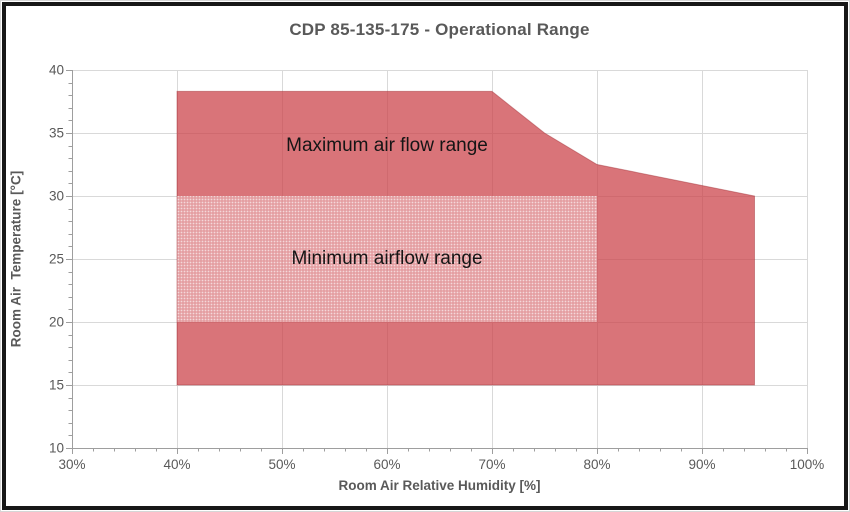 The image size is (850, 512). I want to click on x-tick-labels: 30% 40% 50% 60% 70% 80% 90% 100%, so click(441, 464).